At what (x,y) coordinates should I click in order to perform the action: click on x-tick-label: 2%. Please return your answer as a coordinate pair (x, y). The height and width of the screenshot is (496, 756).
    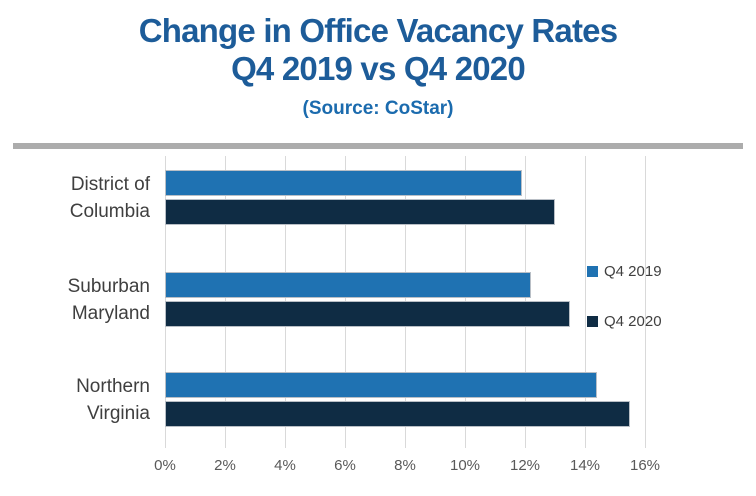
    Looking at the image, I should click on (225, 465).